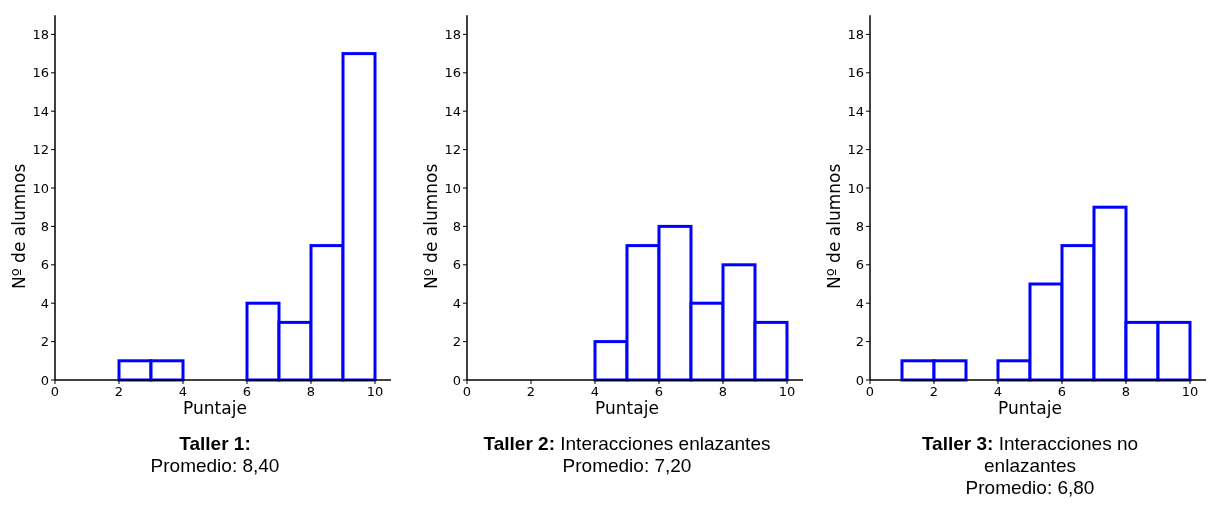 The height and width of the screenshot is (508, 1214). What do you see at coordinates (627, 465) in the screenshot?
I see `text: Promedio: 7,20` at bounding box center [627, 465].